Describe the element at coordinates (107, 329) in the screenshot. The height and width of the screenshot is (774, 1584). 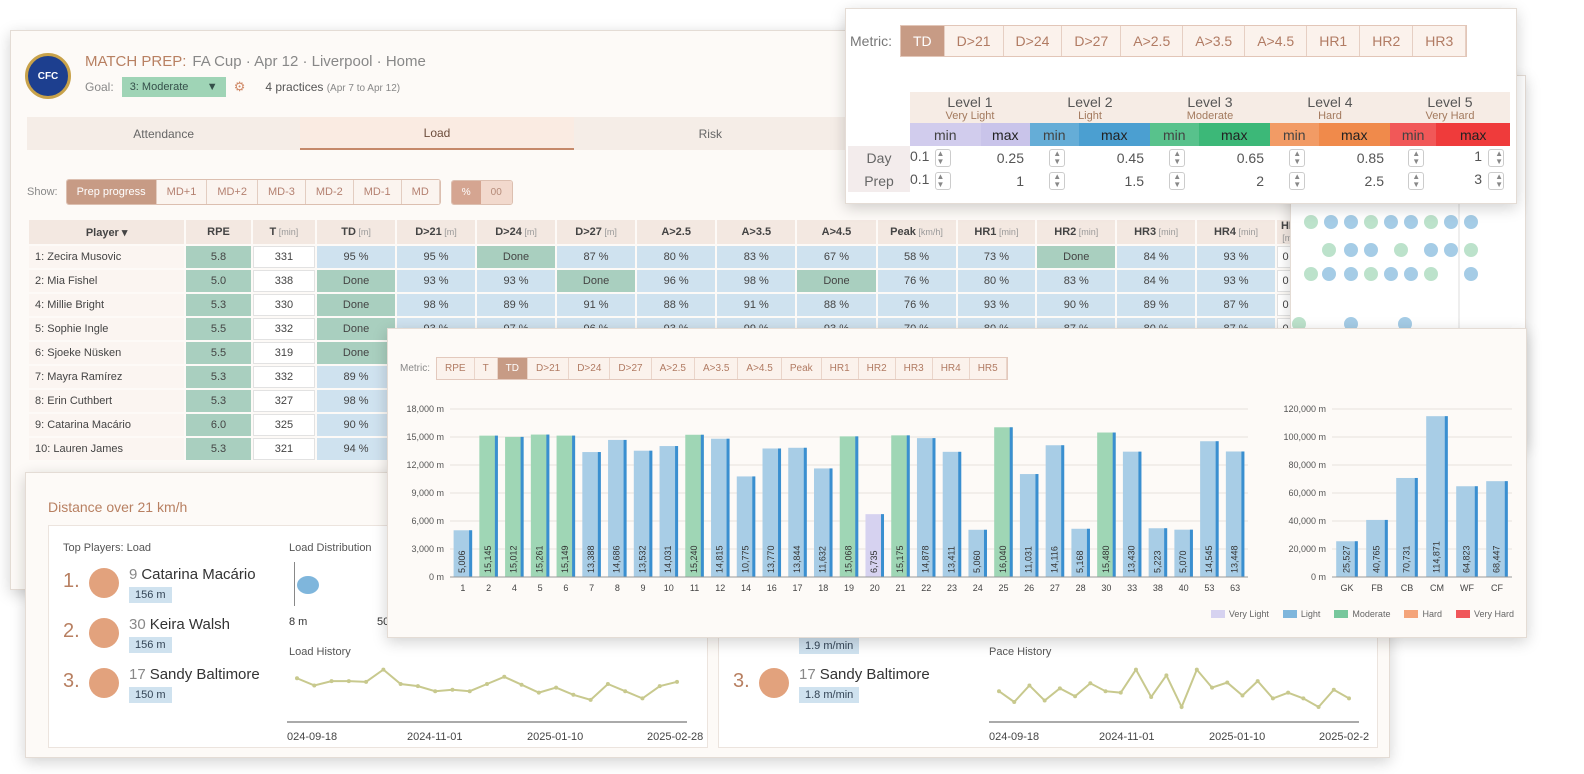
I see `player-name: 5: Sophie Ingle` at that location.